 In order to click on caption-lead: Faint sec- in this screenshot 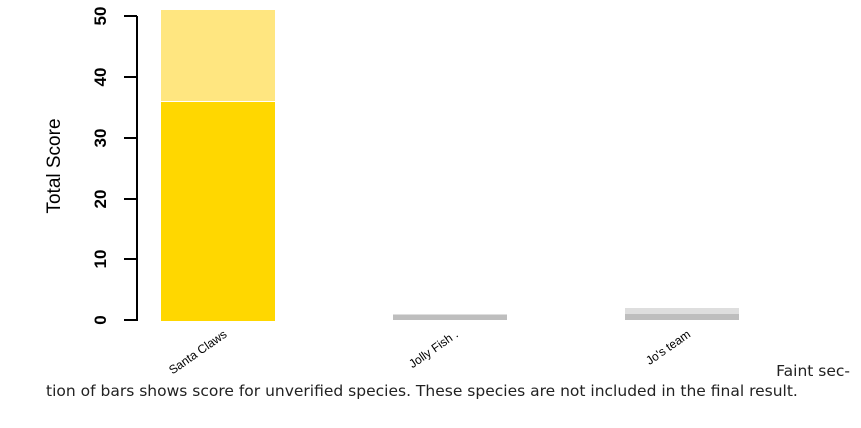, I will do `click(813, 371)`.